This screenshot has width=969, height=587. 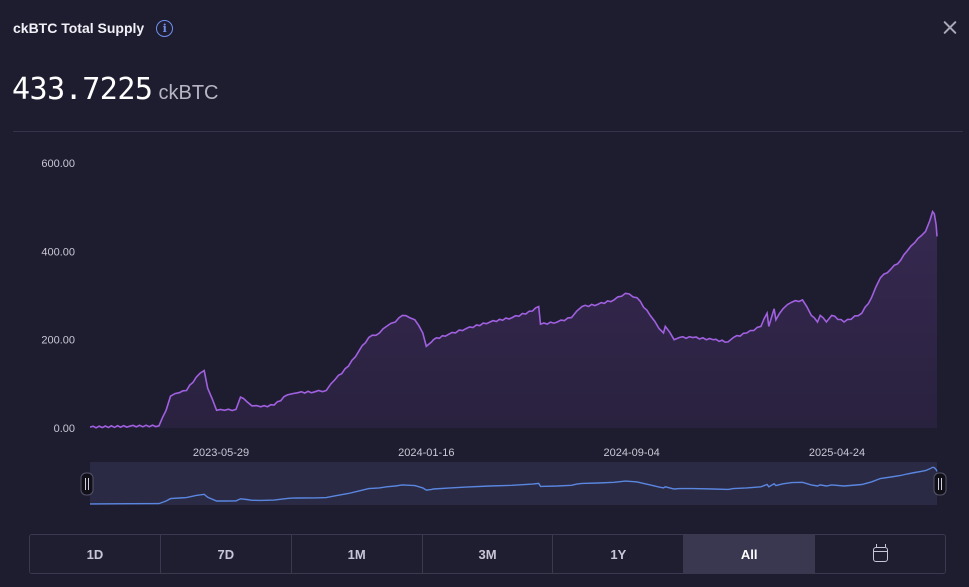 I want to click on x-tick-label: 2024-01-16, so click(x=426, y=453).